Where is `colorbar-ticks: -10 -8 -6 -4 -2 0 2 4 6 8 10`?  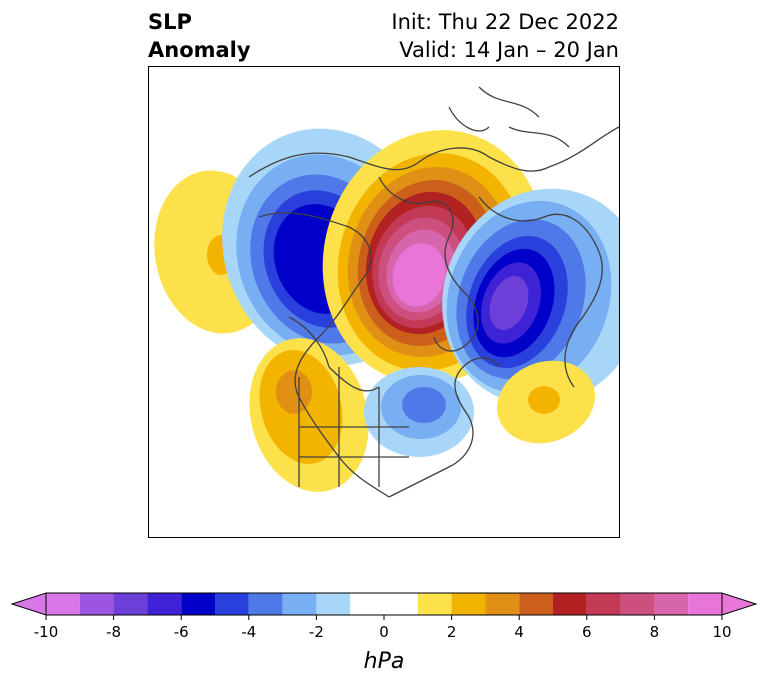 colorbar-ticks: -10 -8 -6 -4 -2 0 2 4 6 8 10 is located at coordinates (383, 628).